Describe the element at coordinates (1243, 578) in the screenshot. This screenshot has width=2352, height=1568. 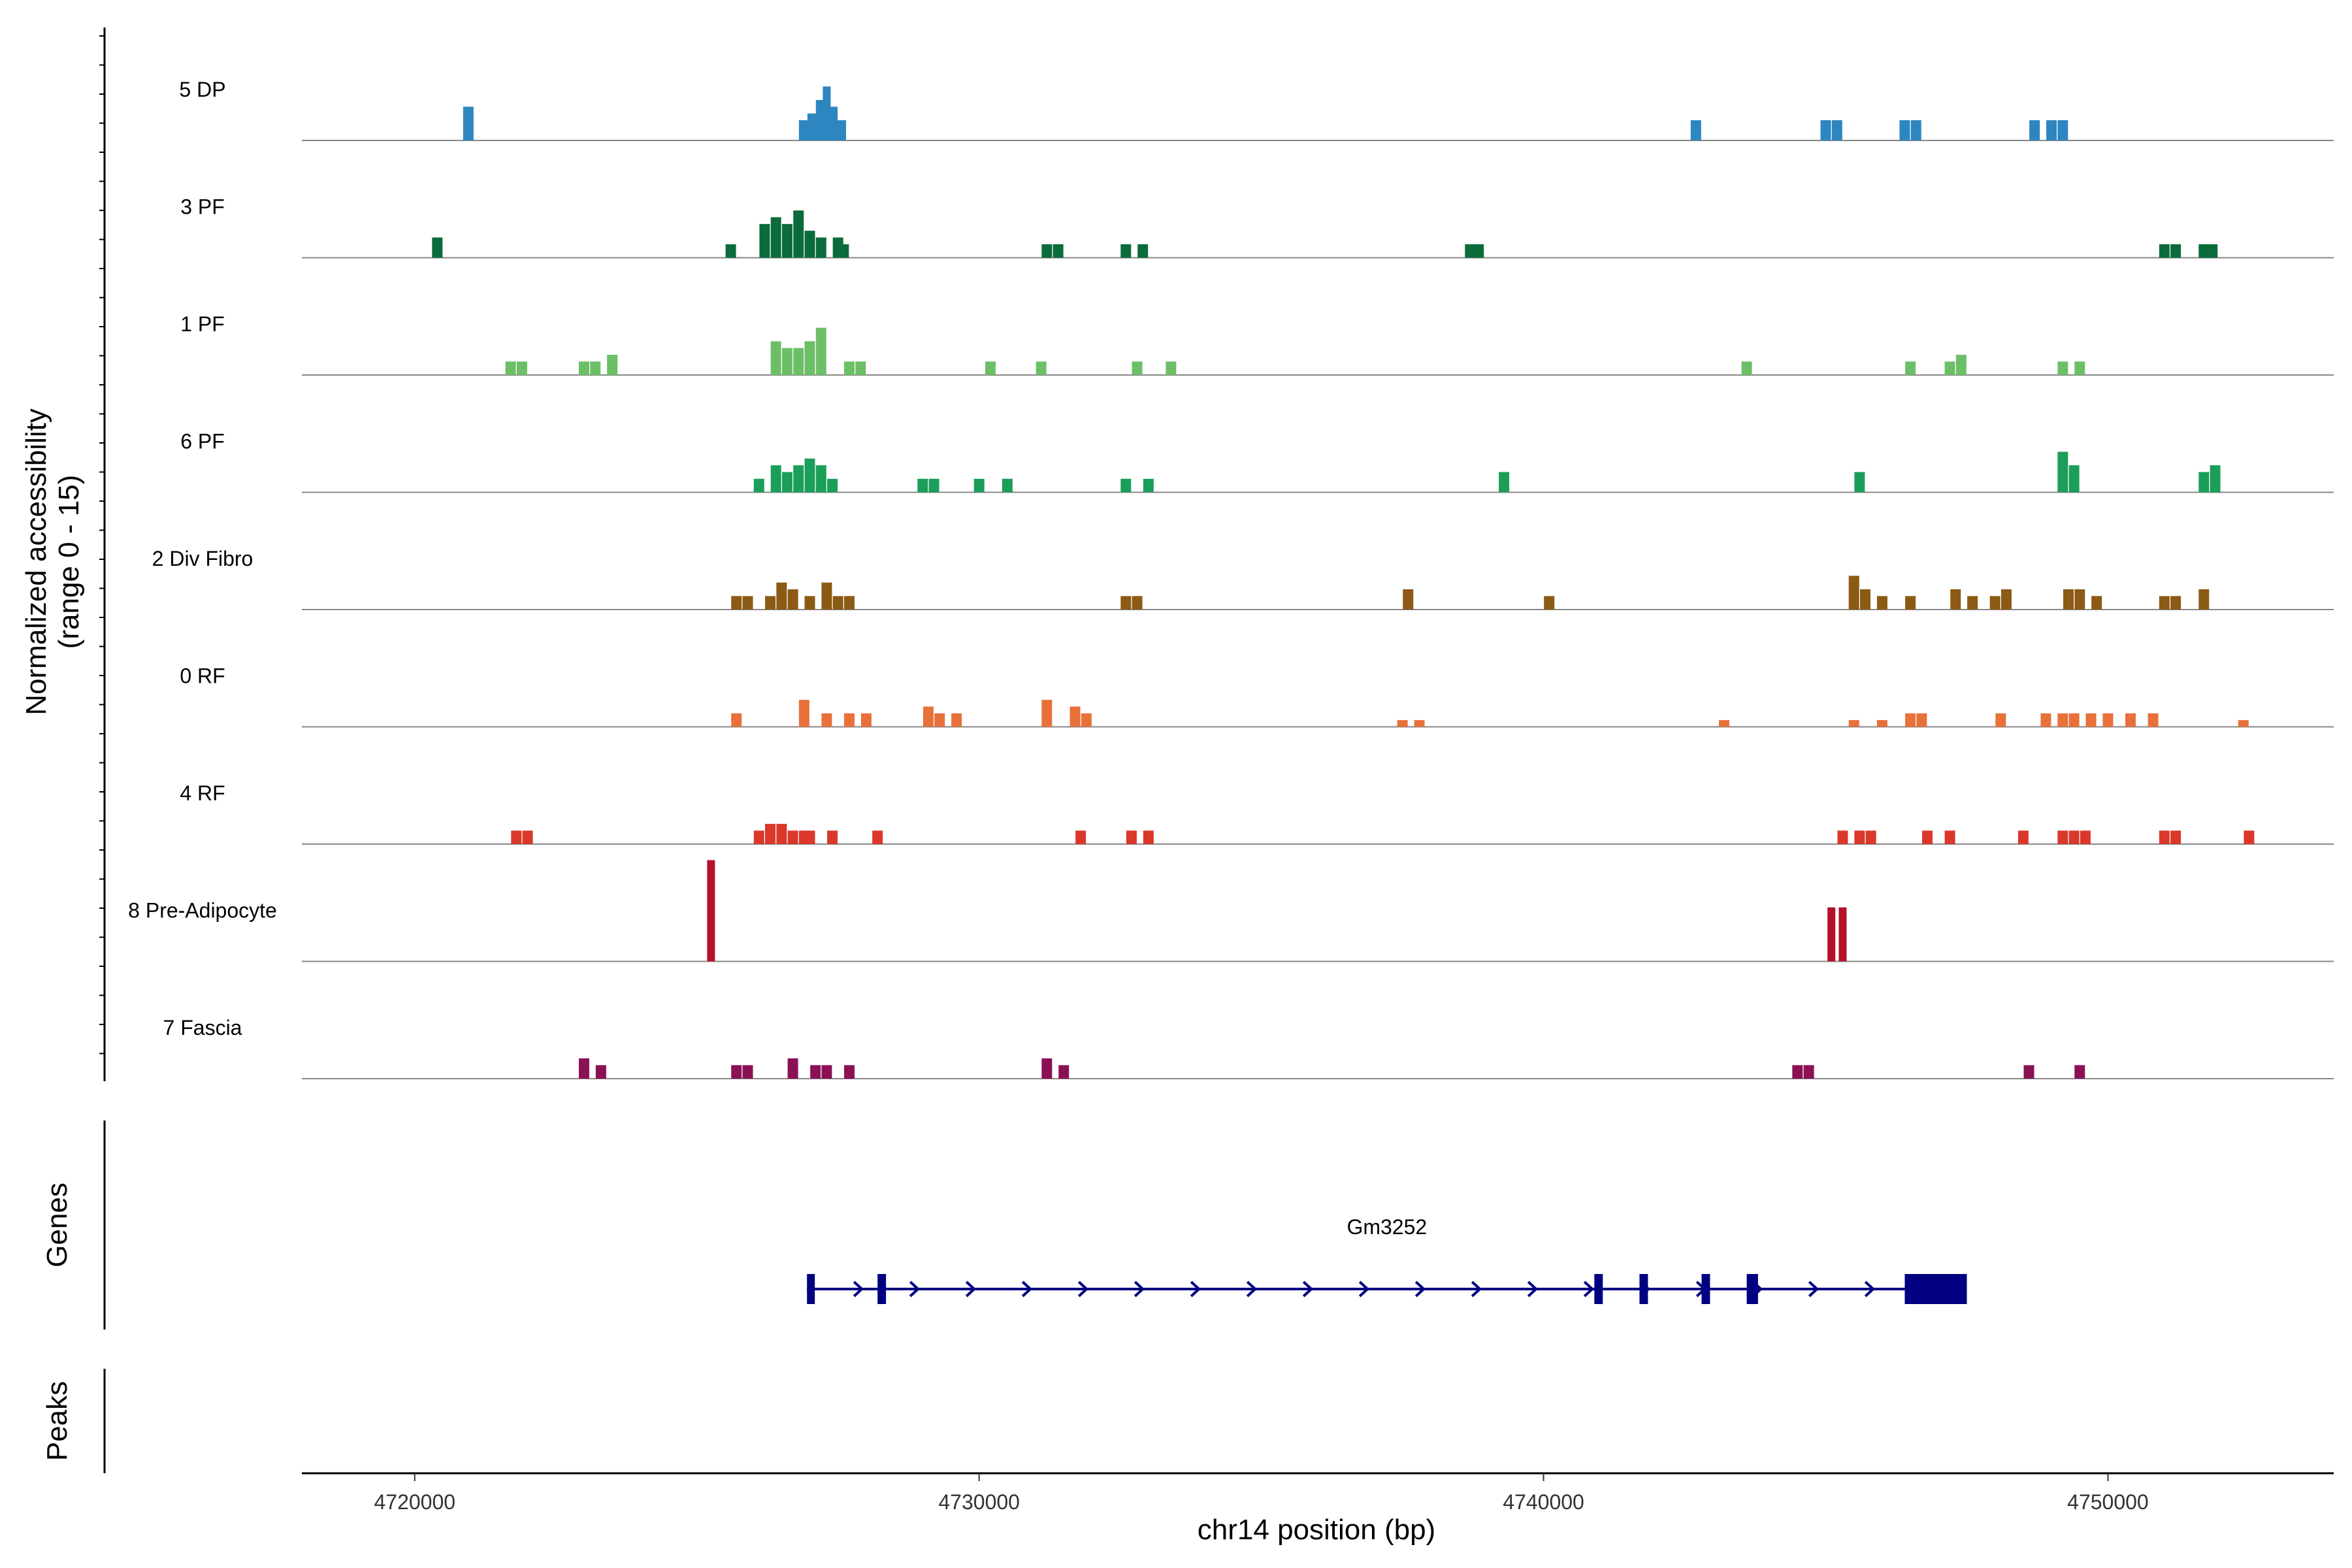
I see `track-5: 2 Div Fibro` at that location.